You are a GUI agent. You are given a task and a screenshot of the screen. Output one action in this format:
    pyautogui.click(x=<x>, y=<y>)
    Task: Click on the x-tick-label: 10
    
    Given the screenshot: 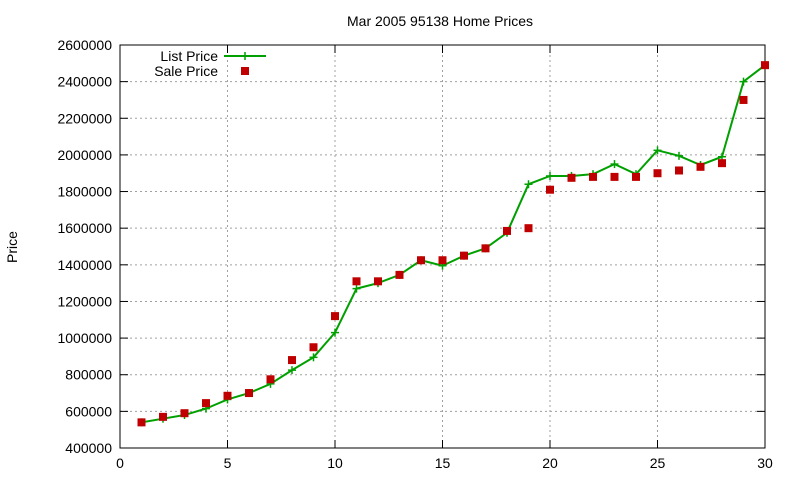 What is the action you would take?
    pyautogui.click(x=335, y=463)
    